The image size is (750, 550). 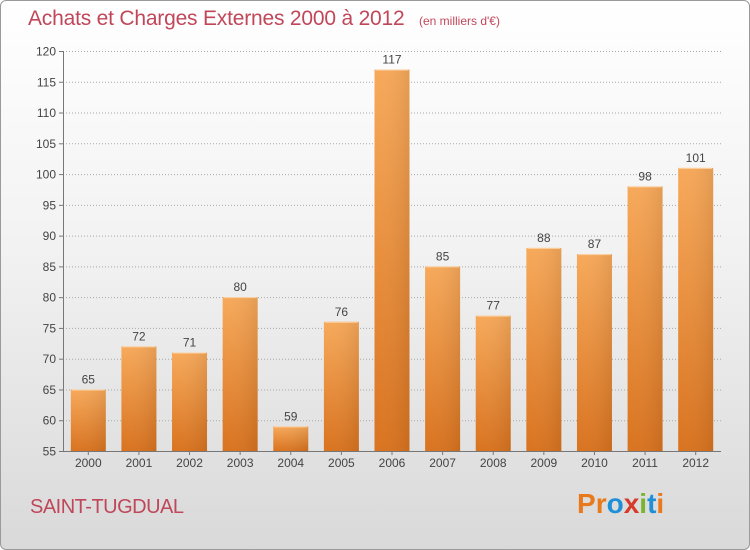 What do you see at coordinates (594, 463) in the screenshot?
I see `x-tick-label: 2010` at bounding box center [594, 463].